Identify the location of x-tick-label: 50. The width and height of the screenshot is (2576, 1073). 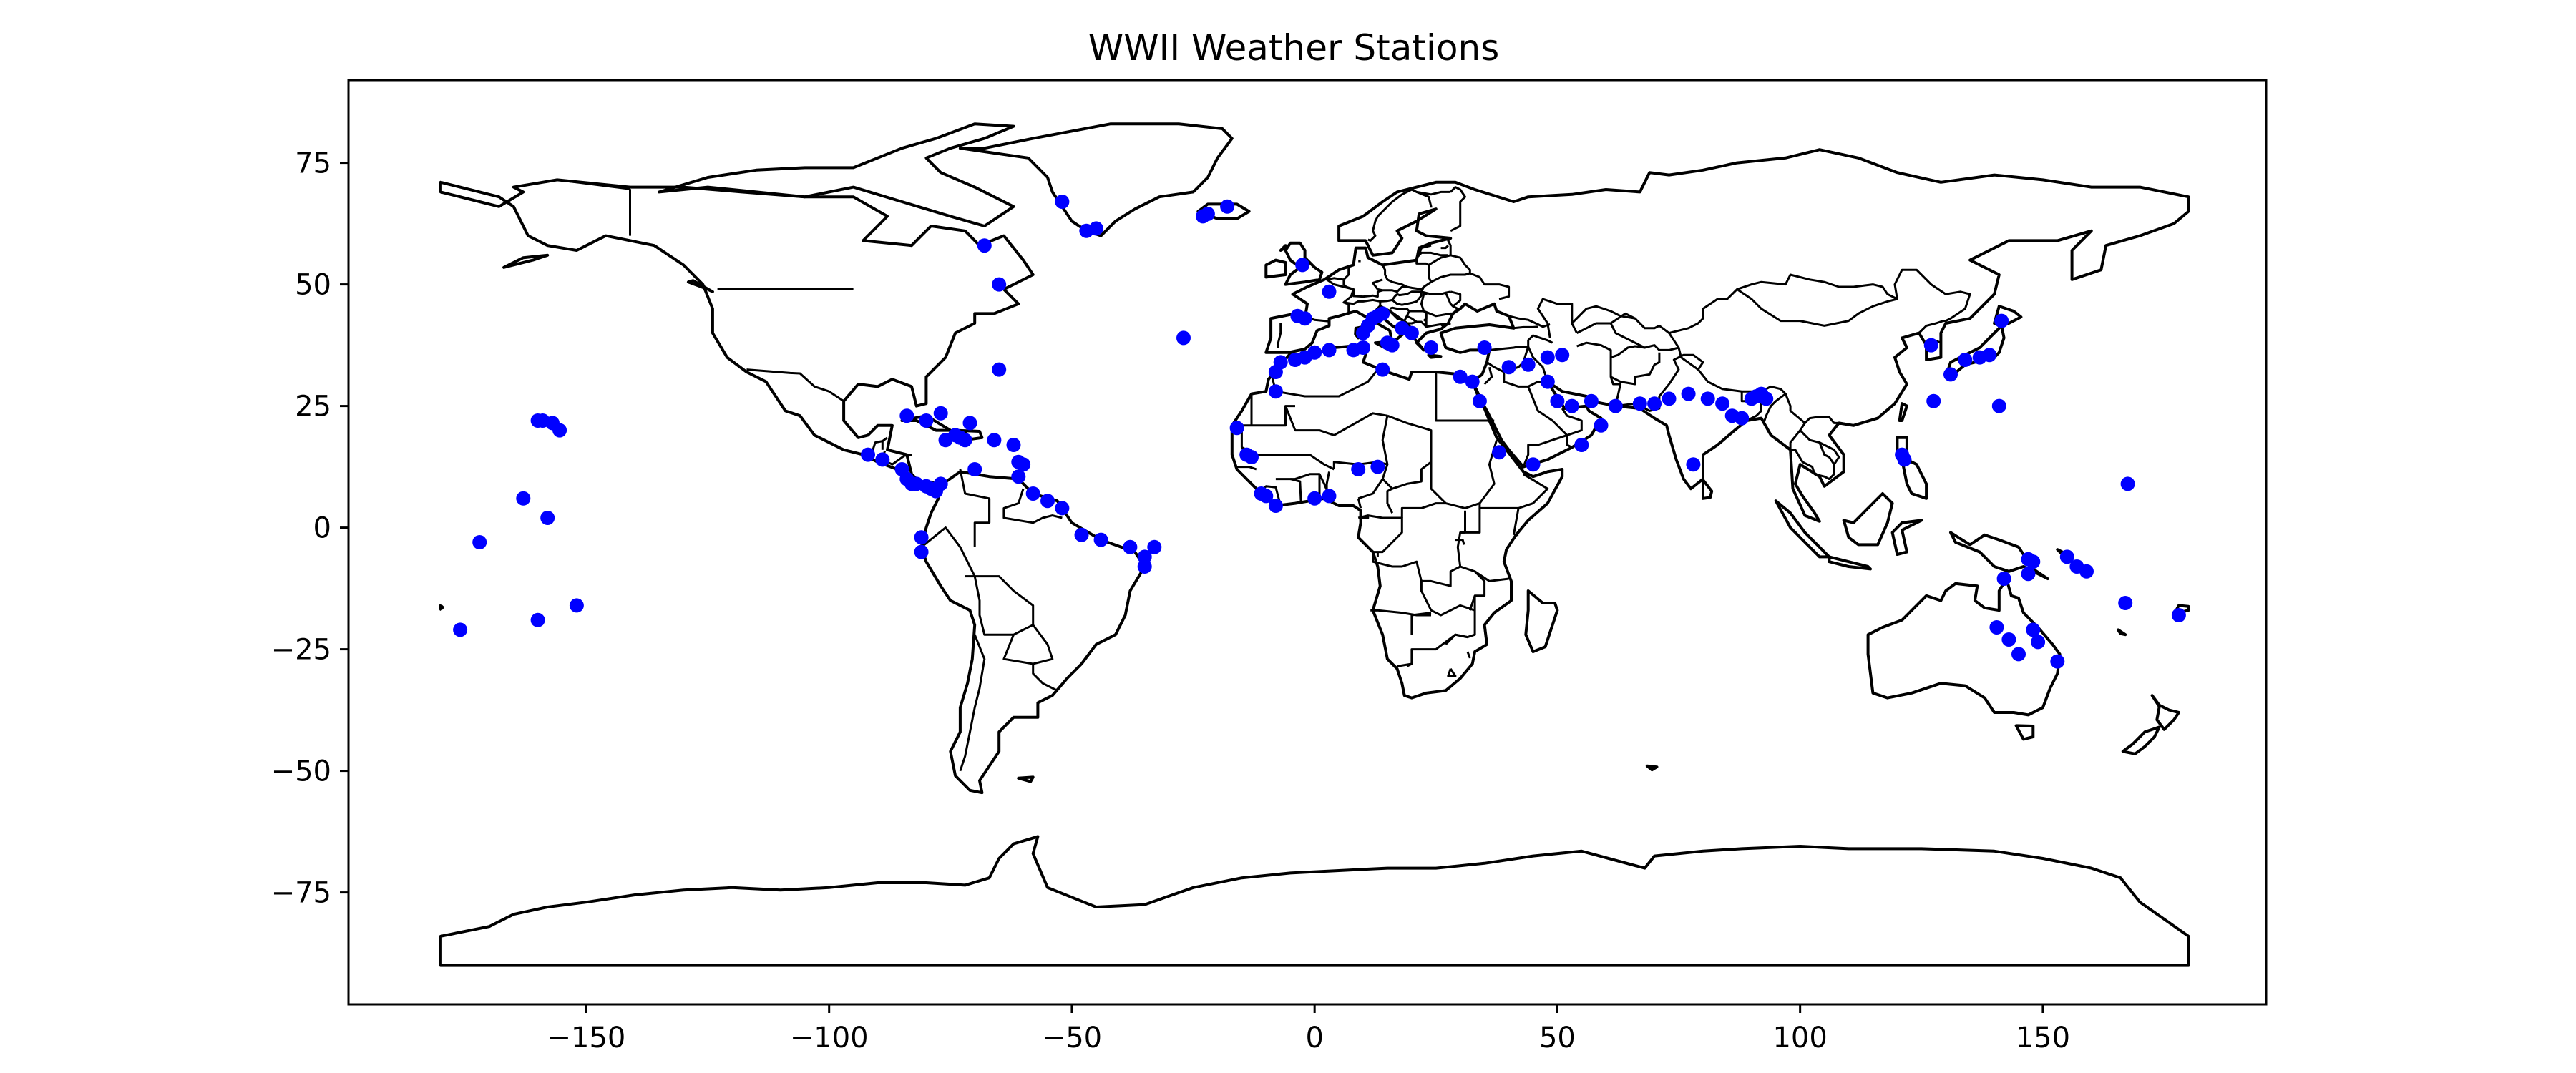
(1557, 1037).